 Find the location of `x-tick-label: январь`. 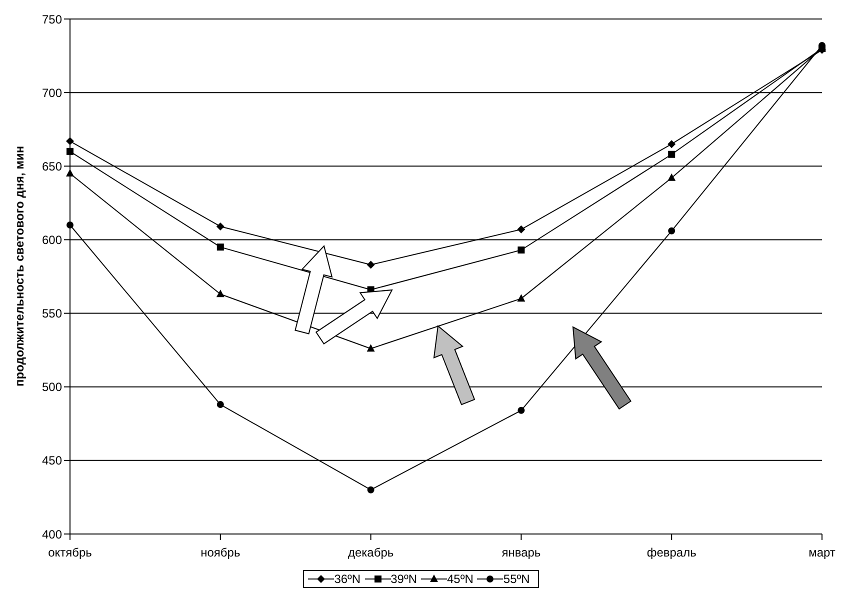

x-tick-label: январь is located at coordinates (521, 553).